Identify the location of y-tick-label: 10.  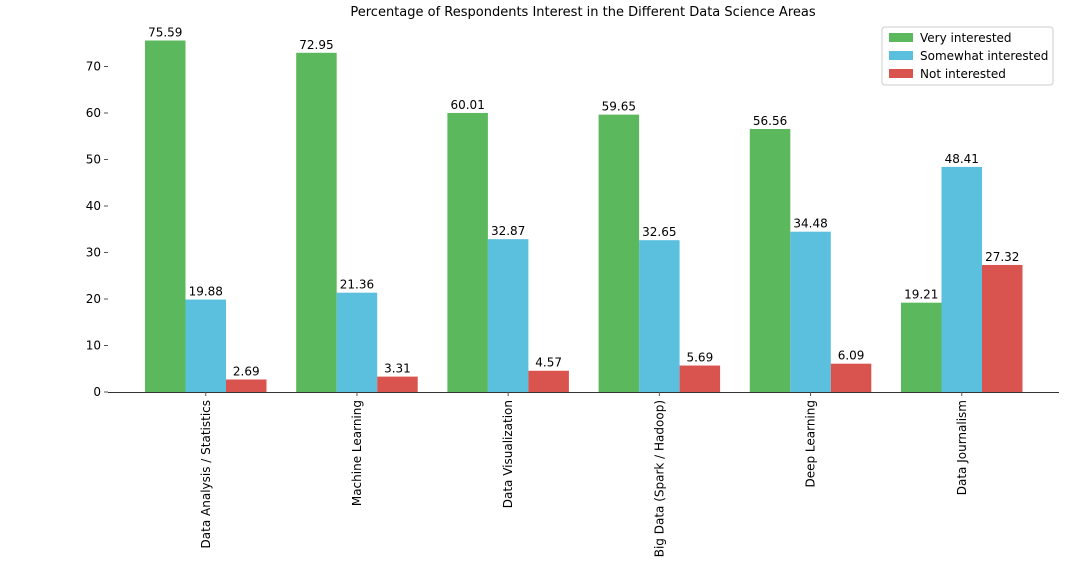
(93, 346).